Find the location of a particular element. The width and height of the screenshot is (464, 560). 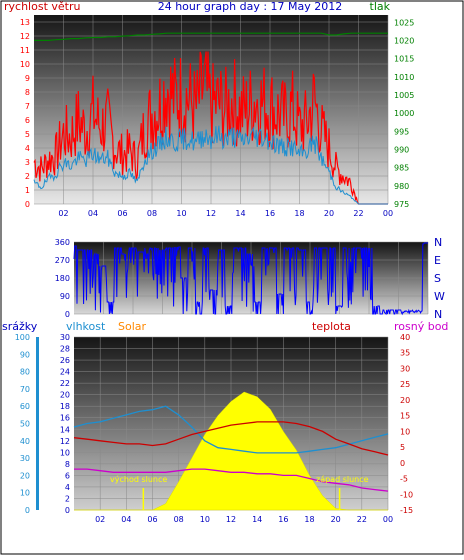

climate-x-tick-label: 20 is located at coordinates (336, 519).